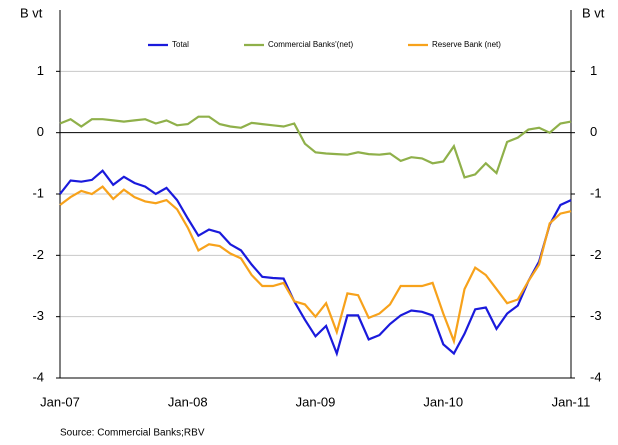 Image resolution: width=618 pixels, height=445 pixels. Describe the element at coordinates (60, 401) in the screenshot. I see `x-tick-label: Jan-07` at that location.